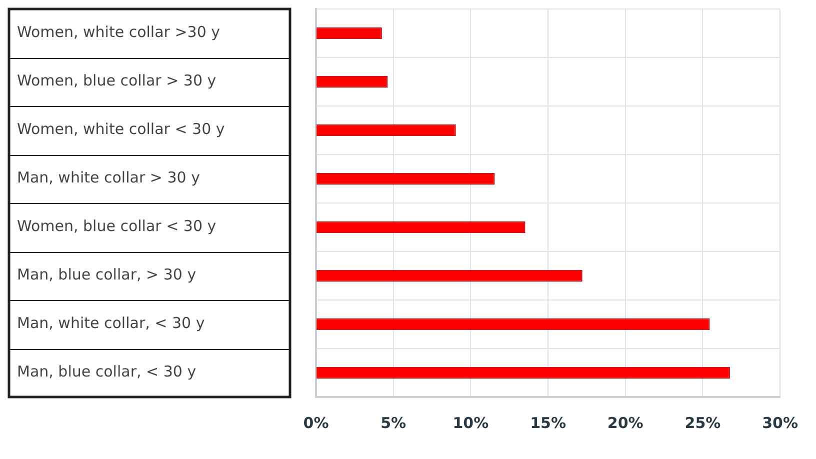 The width and height of the screenshot is (816, 459). Describe the element at coordinates (702, 423) in the screenshot. I see `x-tick-label: 25%` at that location.